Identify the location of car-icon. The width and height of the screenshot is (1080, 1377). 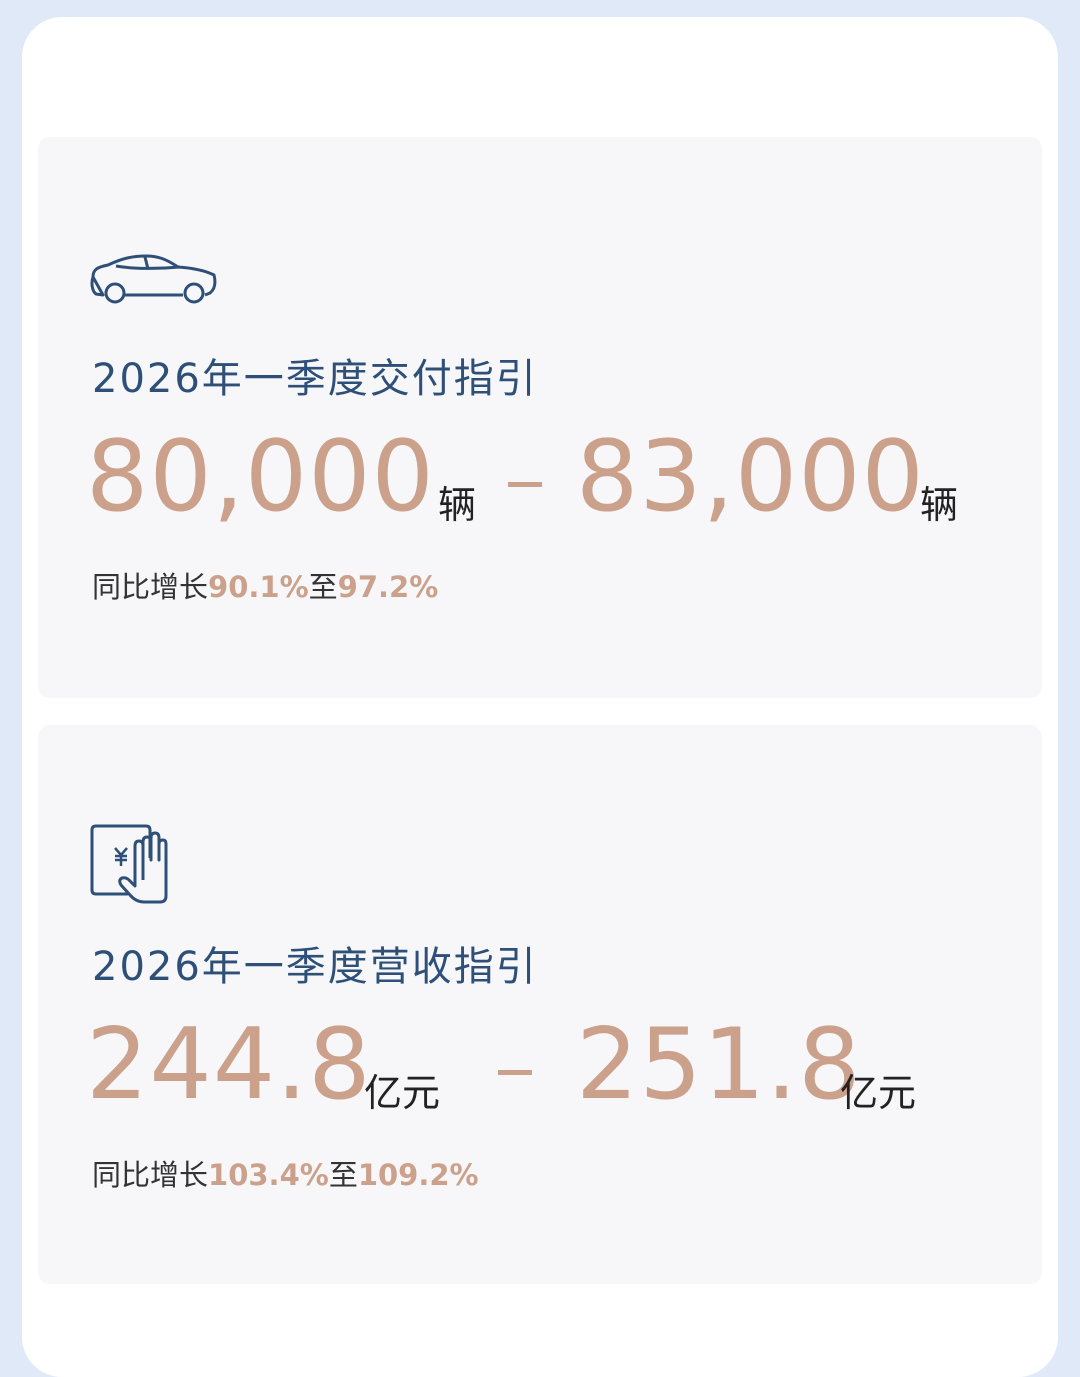
(153, 279).